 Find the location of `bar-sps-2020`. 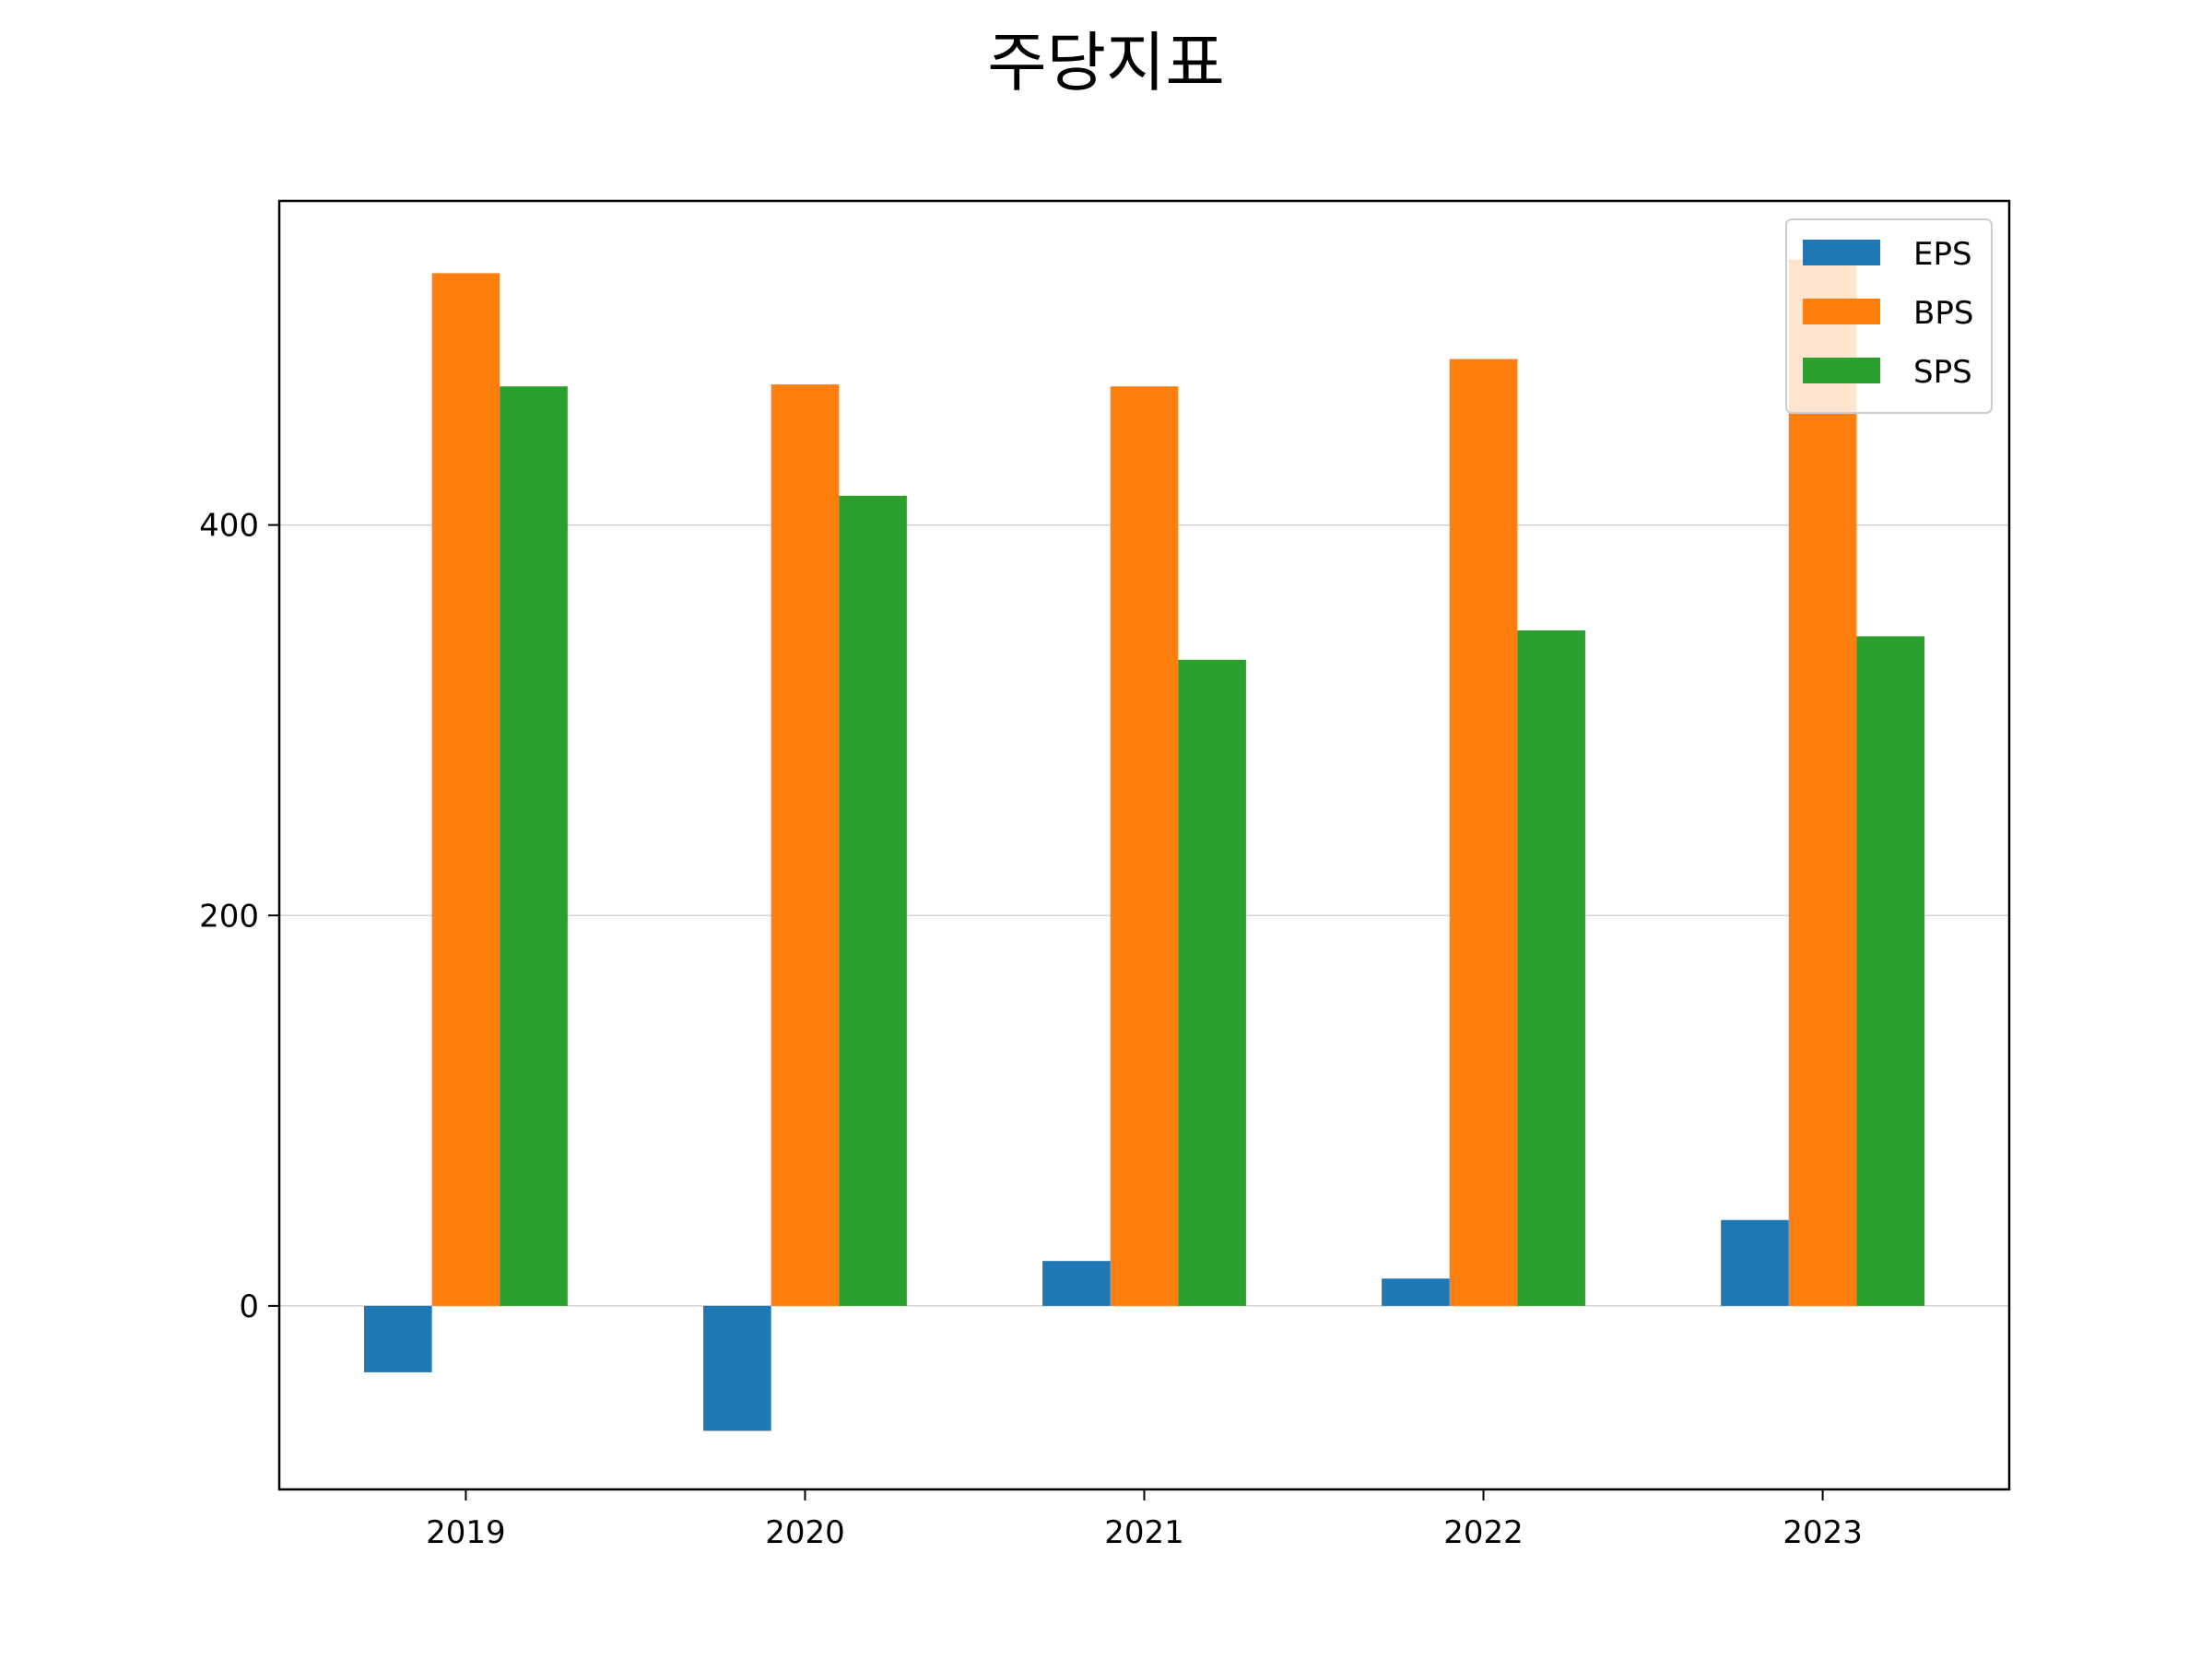

bar-sps-2020 is located at coordinates (873, 900).